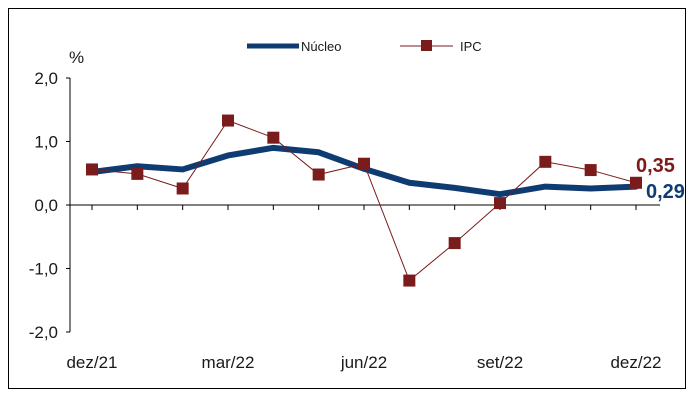 Image resolution: width=694 pixels, height=395 pixels. What do you see at coordinates (665, 192) in the screenshot?
I see `nucleo-end-label: 0,29` at bounding box center [665, 192].